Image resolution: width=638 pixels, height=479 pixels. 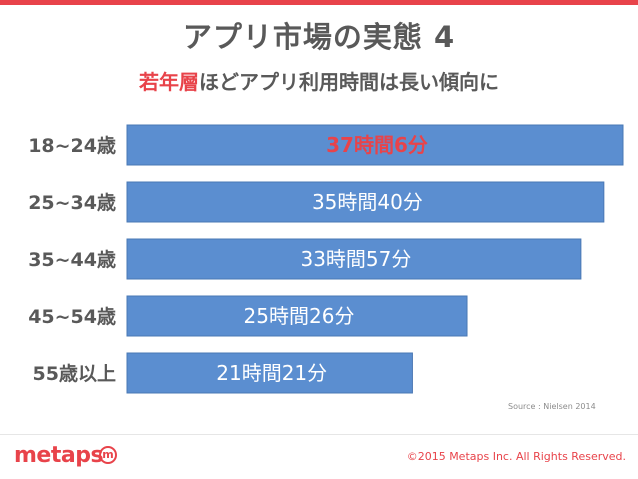 I want to click on bar-value-label: 33時間57分, so click(x=355, y=259).